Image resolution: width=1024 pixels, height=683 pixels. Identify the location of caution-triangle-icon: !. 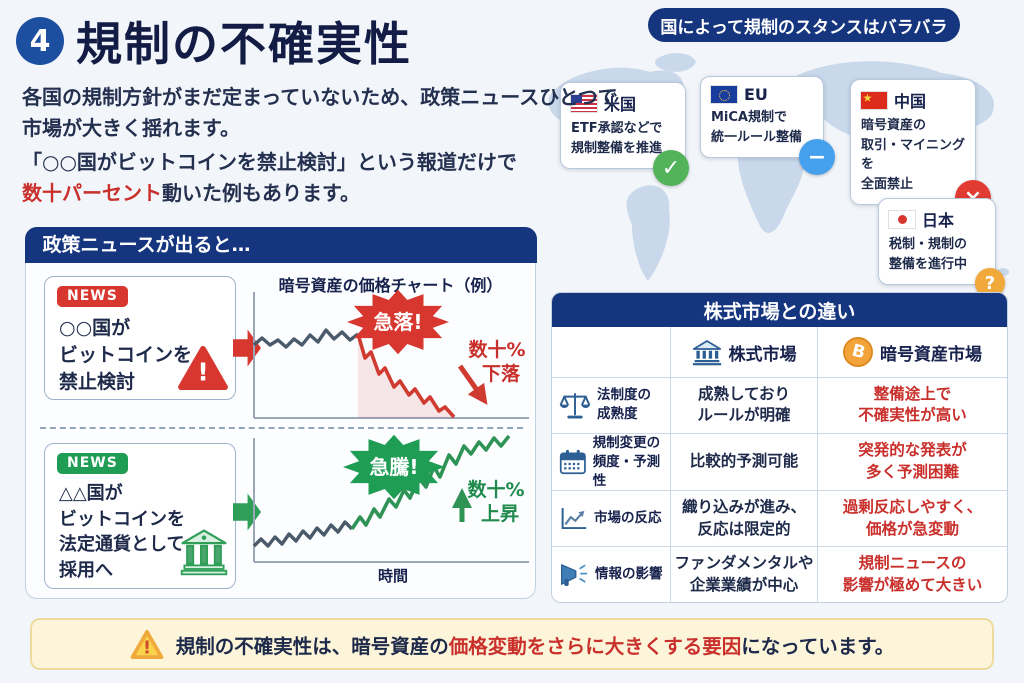
(147, 644).